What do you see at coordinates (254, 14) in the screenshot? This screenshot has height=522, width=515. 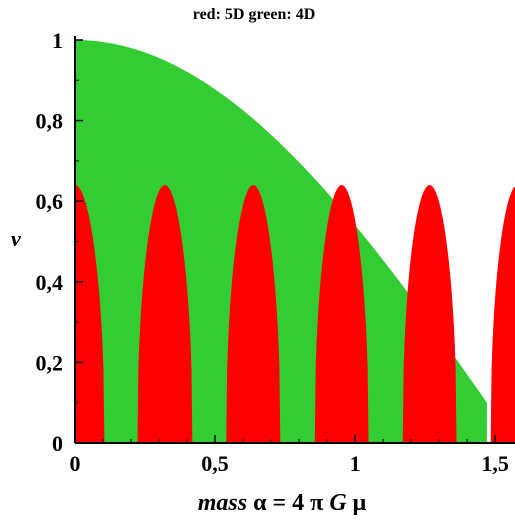 I see `chart-title: red: 5D green: 4D` at bounding box center [254, 14].